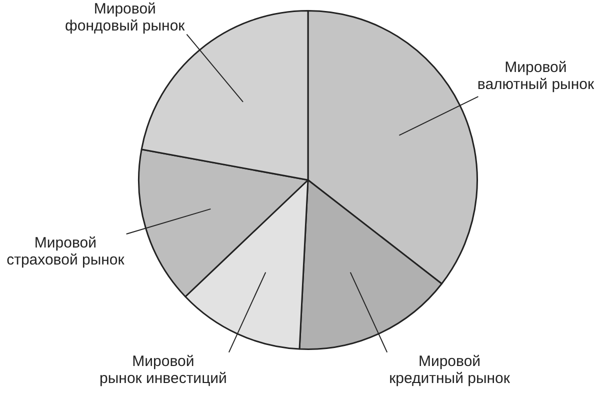 This screenshot has width=597, height=394. I want to click on slice-label: Мировой валютный рынок, so click(535, 76).